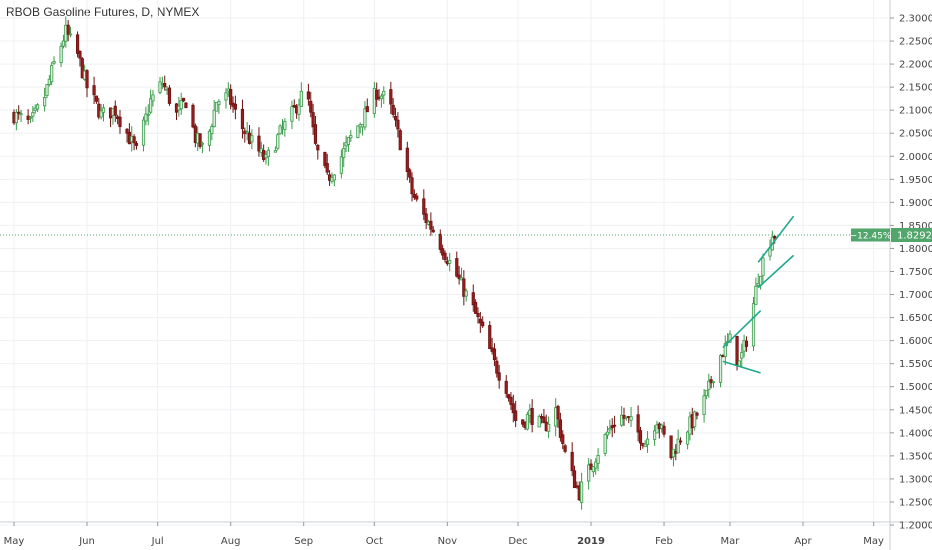 Image resolution: width=932 pixels, height=550 pixels. What do you see at coordinates (915, 65) in the screenshot?
I see `y-tick-label: 2.2000` at bounding box center [915, 65].